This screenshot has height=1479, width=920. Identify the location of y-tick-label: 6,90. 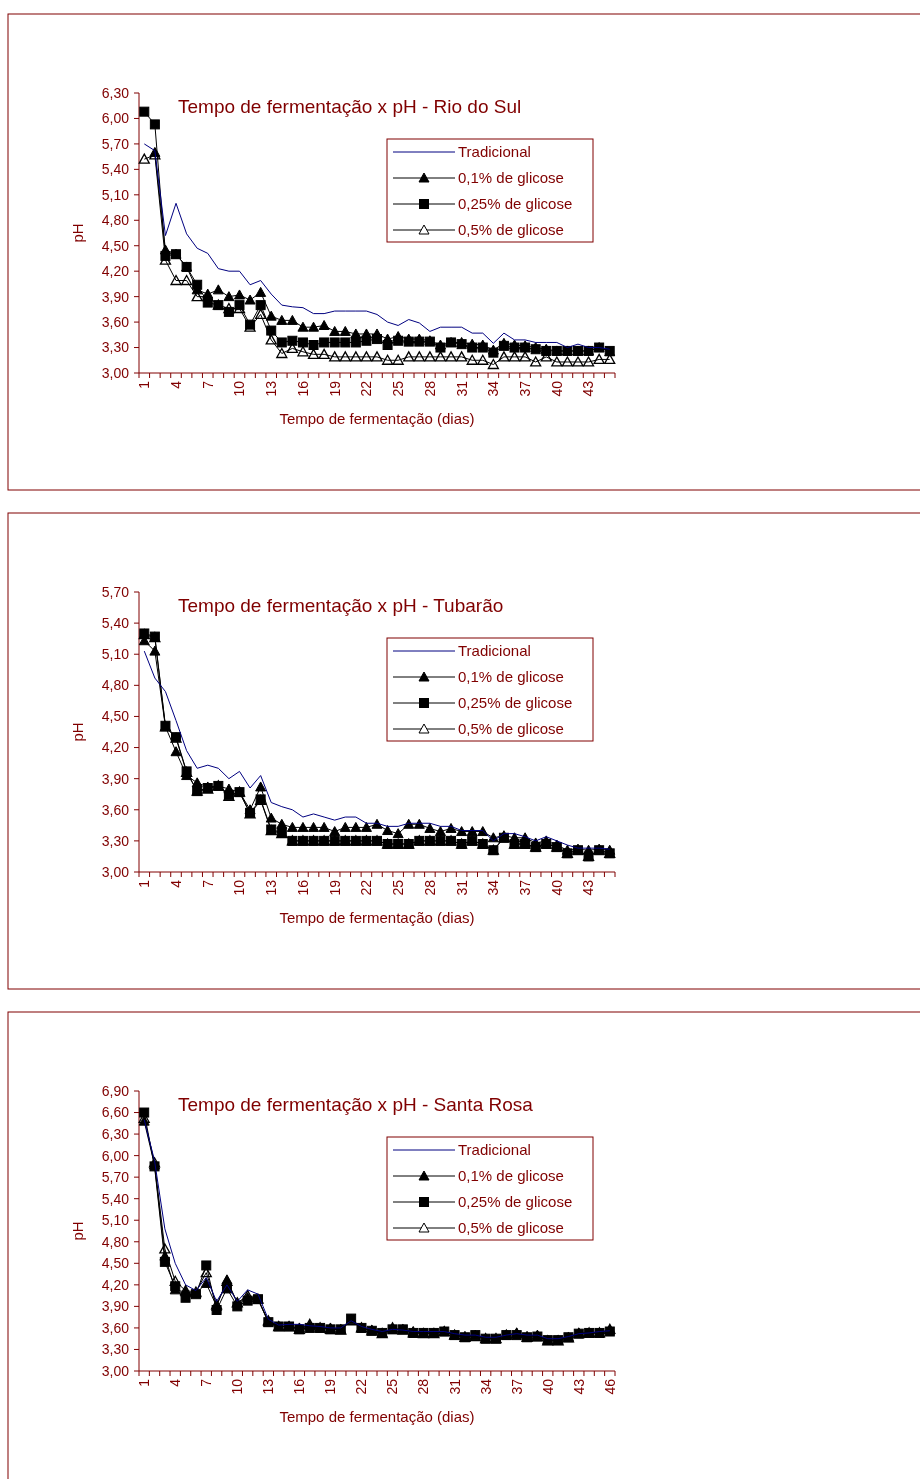
(115, 1090).